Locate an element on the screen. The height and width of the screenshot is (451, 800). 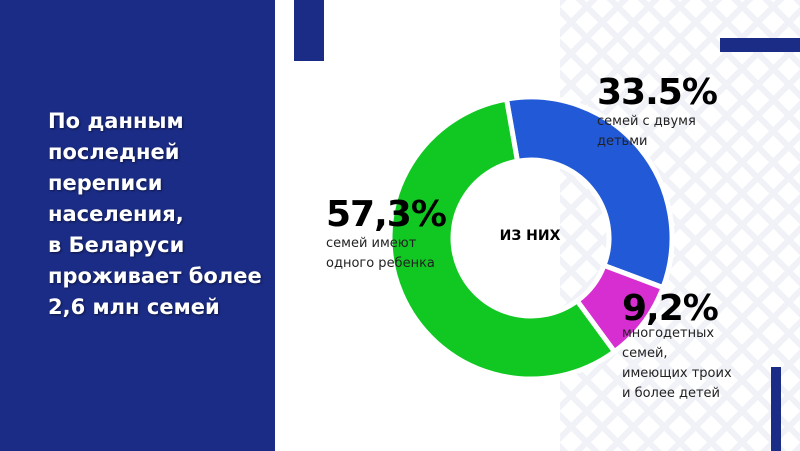
slice-description: семей имеют одного ребенка is located at coordinates (380, 253).